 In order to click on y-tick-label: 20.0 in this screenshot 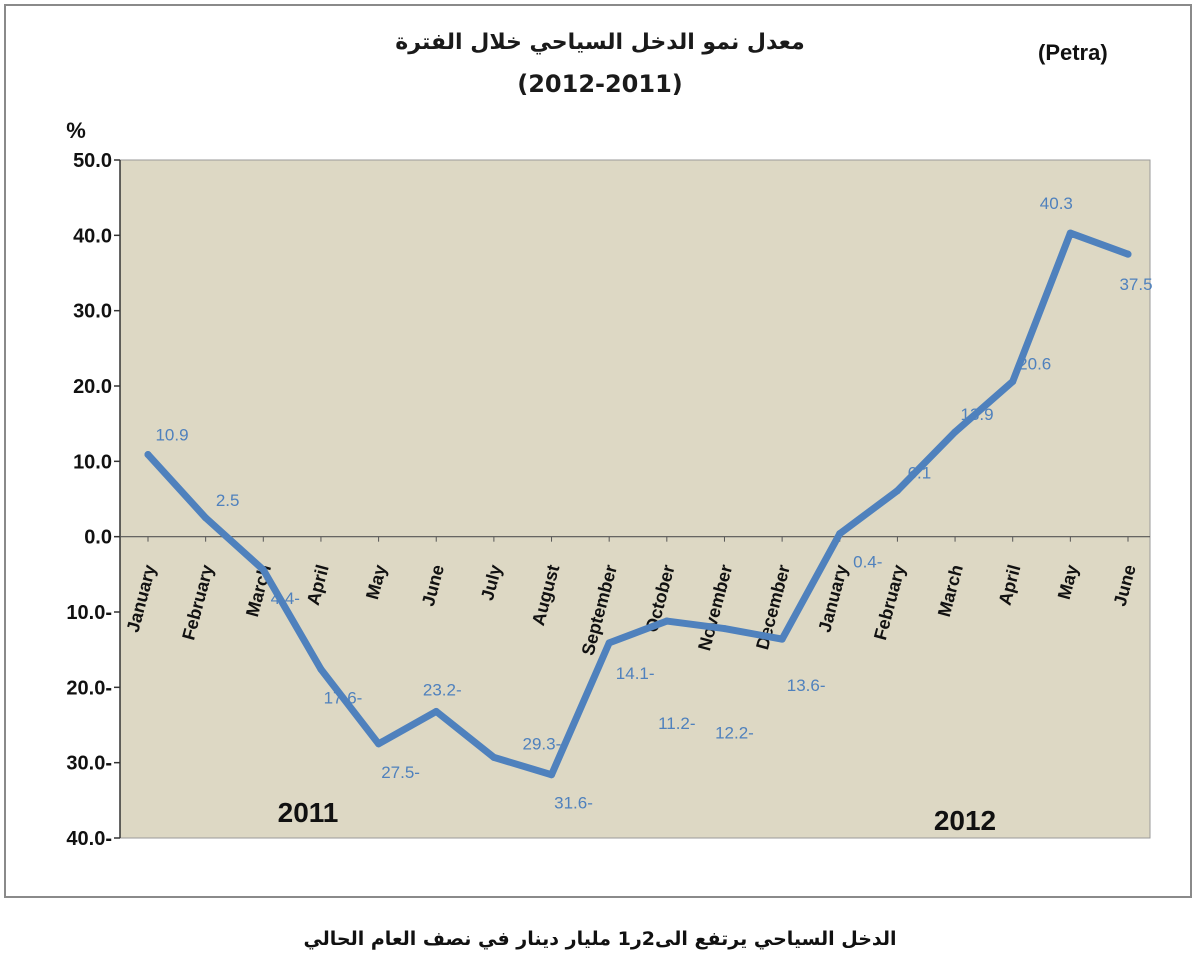, I will do `click(92, 387)`.